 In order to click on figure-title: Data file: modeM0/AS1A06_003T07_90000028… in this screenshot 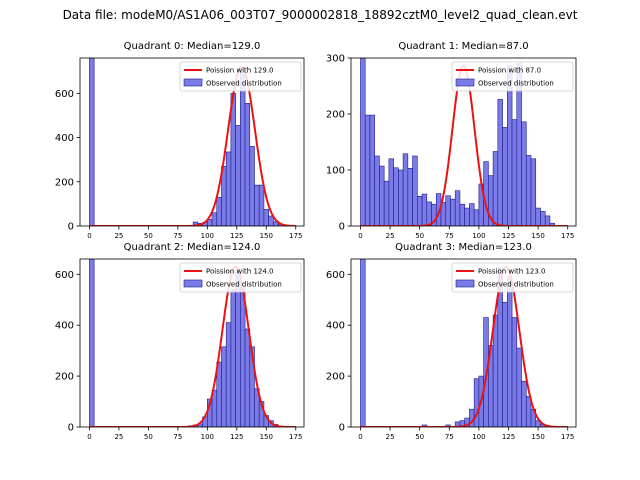, I will do `click(320, 15)`.